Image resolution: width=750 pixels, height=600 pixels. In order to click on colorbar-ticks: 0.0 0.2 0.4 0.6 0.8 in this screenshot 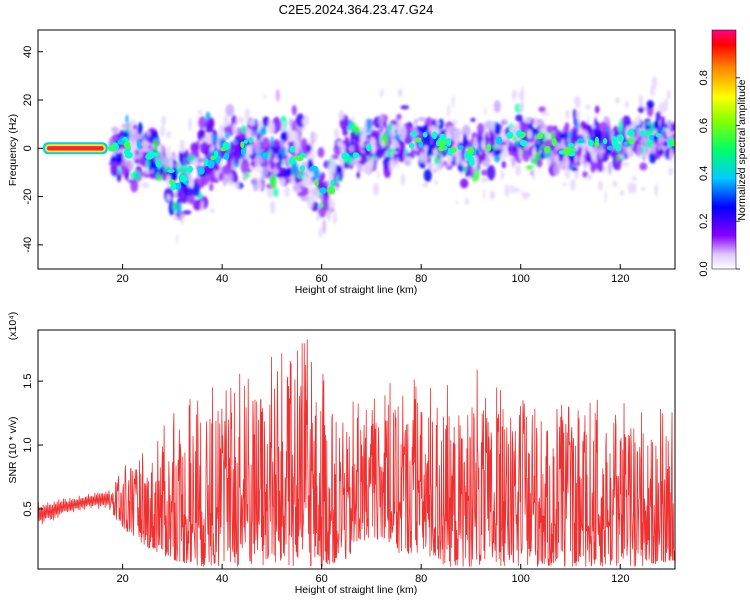, I will do `click(719, 173)`.